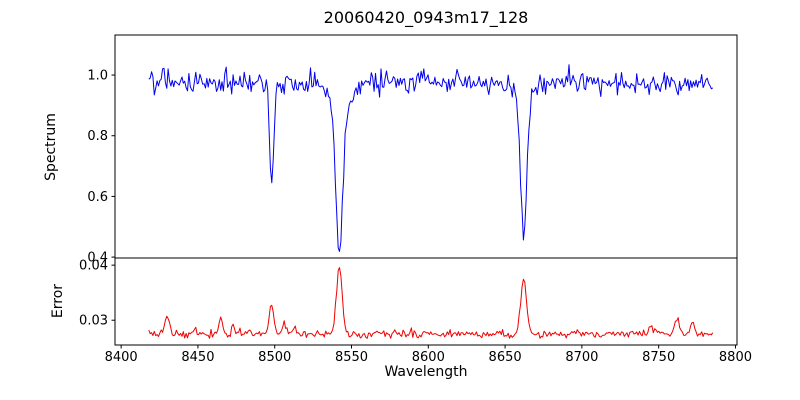 This screenshot has height=400, width=800. Describe the element at coordinates (426, 372) in the screenshot. I see `x-axis-label: Wavelength` at that location.